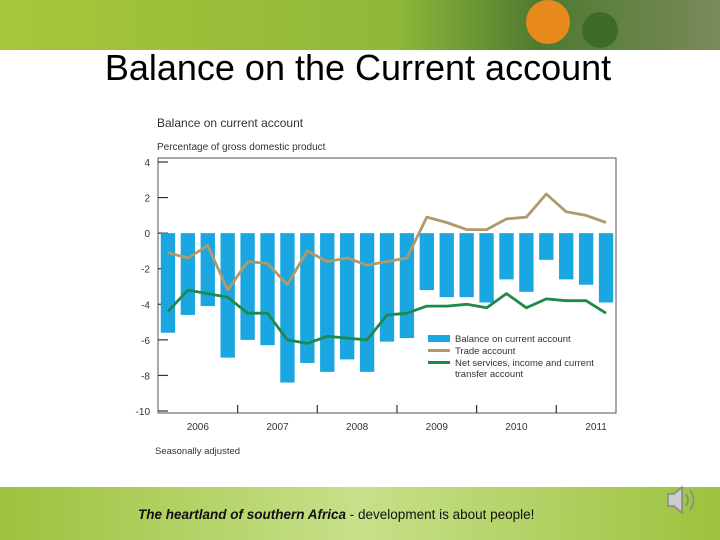  Describe the element at coordinates (440, 514) in the screenshot. I see `footer-text: - development is about people!` at that location.